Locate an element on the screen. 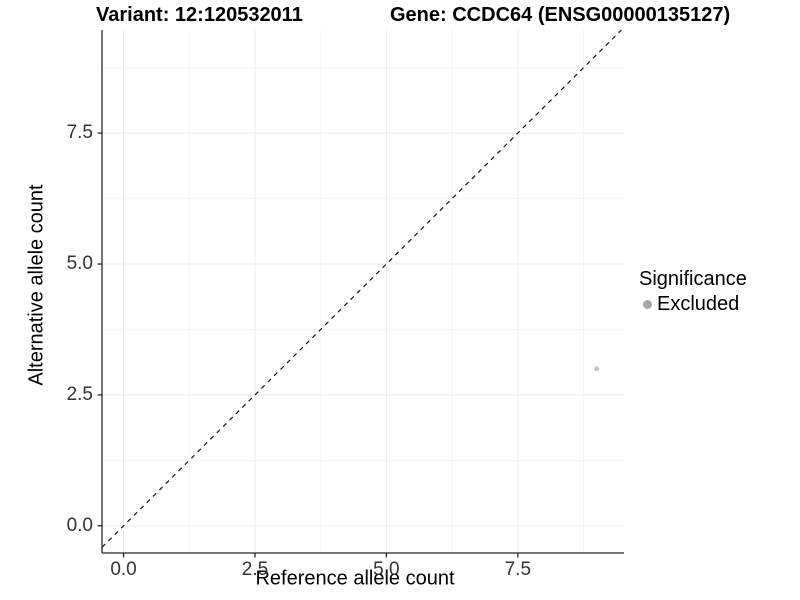 The height and width of the screenshot is (600, 800). x-tick-label: 5.0 is located at coordinates (386, 569).